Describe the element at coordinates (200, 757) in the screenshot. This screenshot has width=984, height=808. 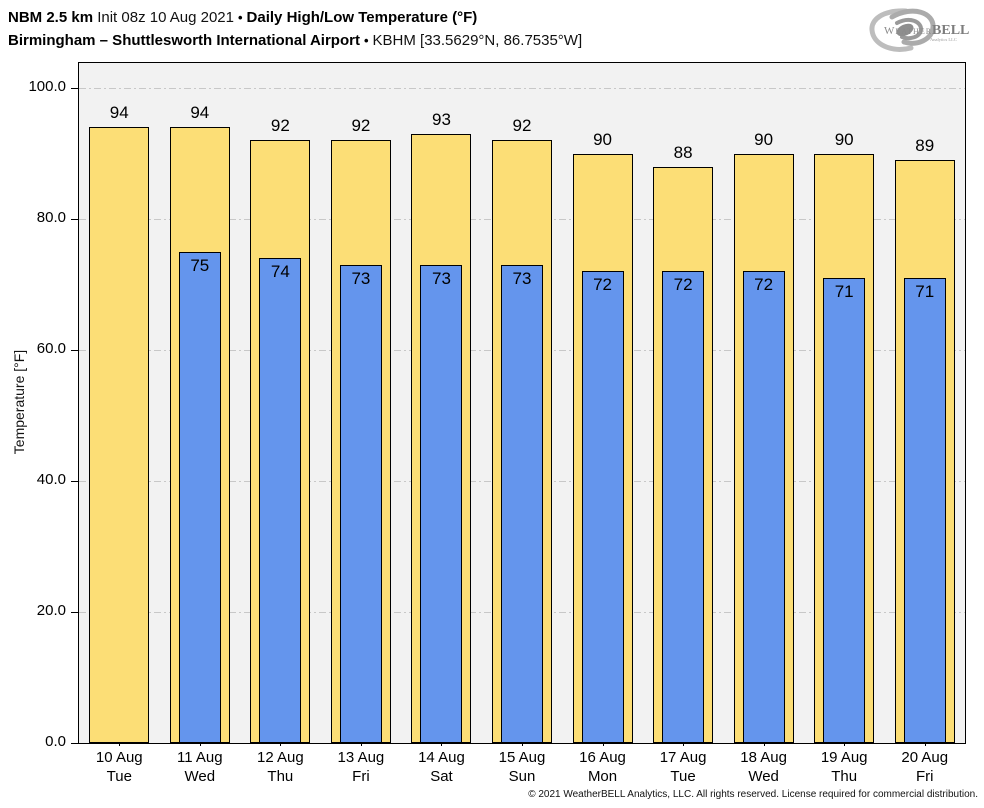
I see `date-label: 11 Aug` at that location.